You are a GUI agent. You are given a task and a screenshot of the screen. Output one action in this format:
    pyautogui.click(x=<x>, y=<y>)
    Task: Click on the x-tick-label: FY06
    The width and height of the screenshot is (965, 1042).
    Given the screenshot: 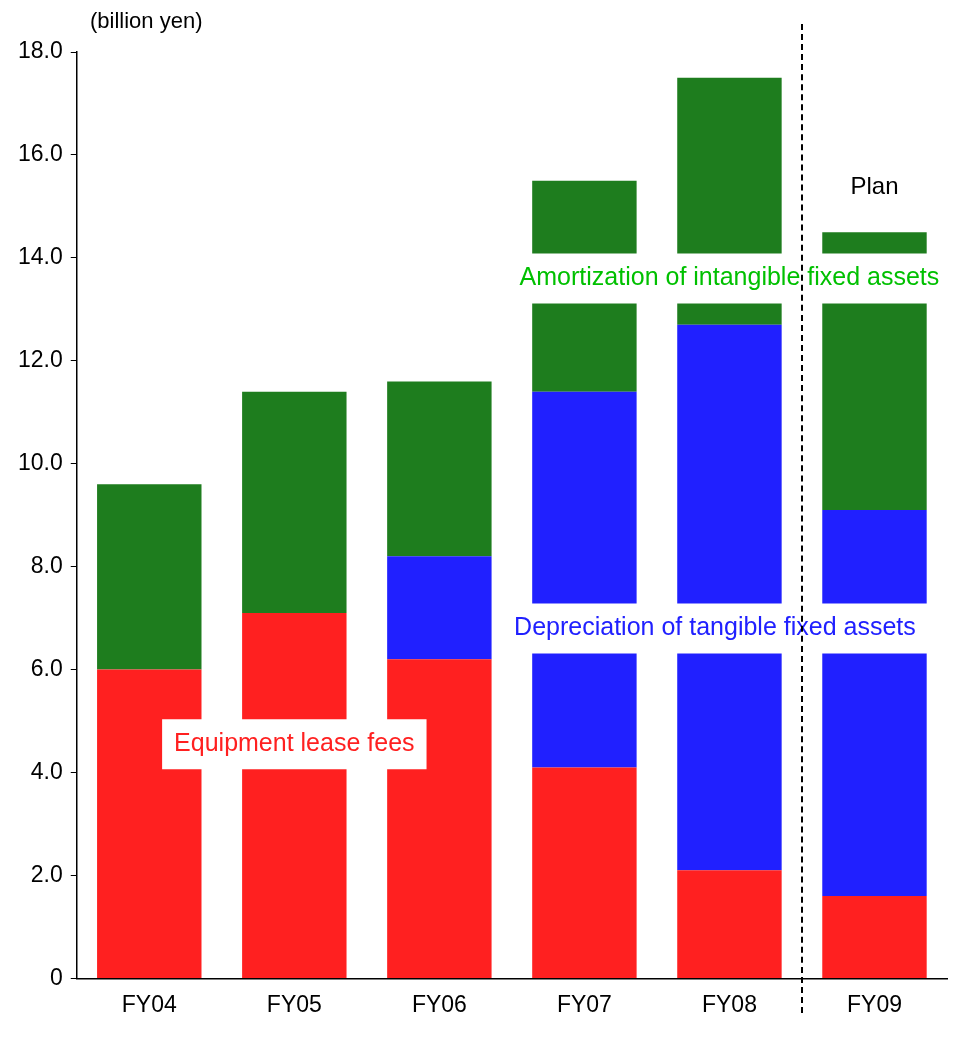 What is the action you would take?
    pyautogui.click(x=439, y=1003)
    